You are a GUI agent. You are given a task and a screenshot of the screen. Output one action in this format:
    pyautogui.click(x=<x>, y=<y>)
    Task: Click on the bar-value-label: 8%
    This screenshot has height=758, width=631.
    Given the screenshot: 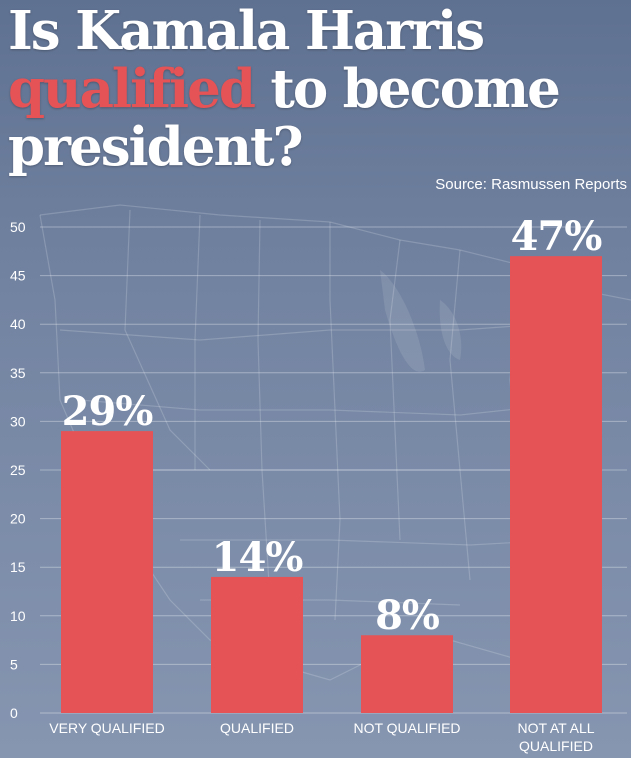 What is the action you would take?
    pyautogui.click(x=407, y=615)
    